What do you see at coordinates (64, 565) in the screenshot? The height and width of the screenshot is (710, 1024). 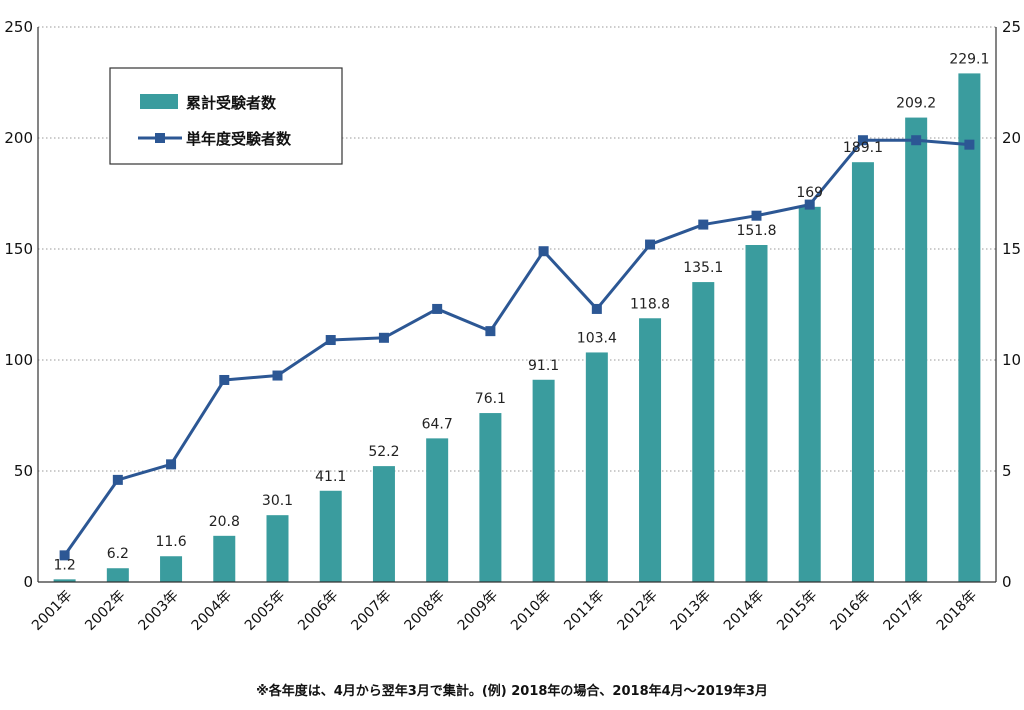 I see `bar-data-label: 1.2` at bounding box center [64, 565].